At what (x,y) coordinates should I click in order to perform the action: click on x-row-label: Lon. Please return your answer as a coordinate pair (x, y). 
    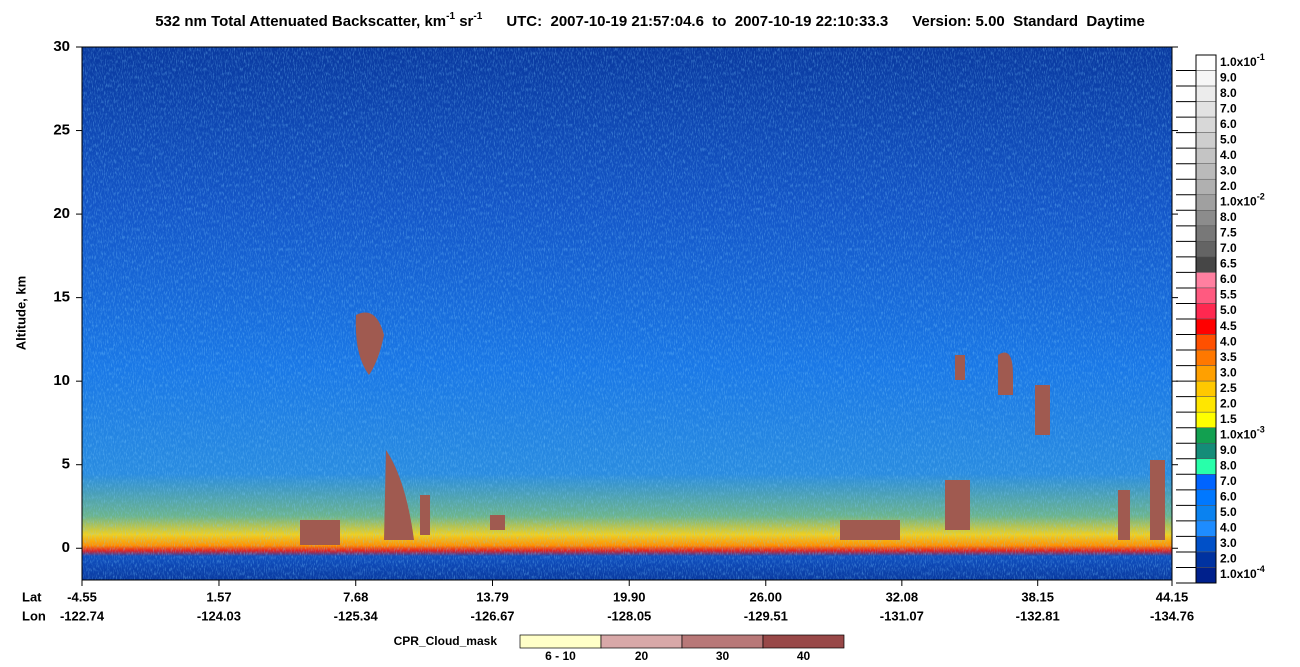
    Looking at the image, I should click on (34, 615).